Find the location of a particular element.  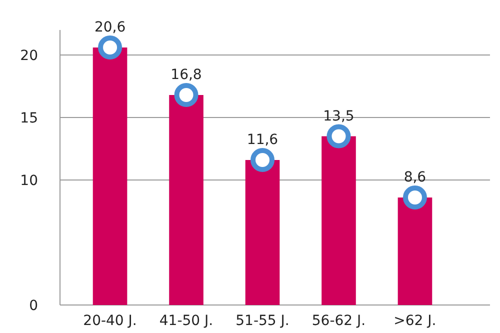

text: 8,6 is located at coordinates (415, 178).